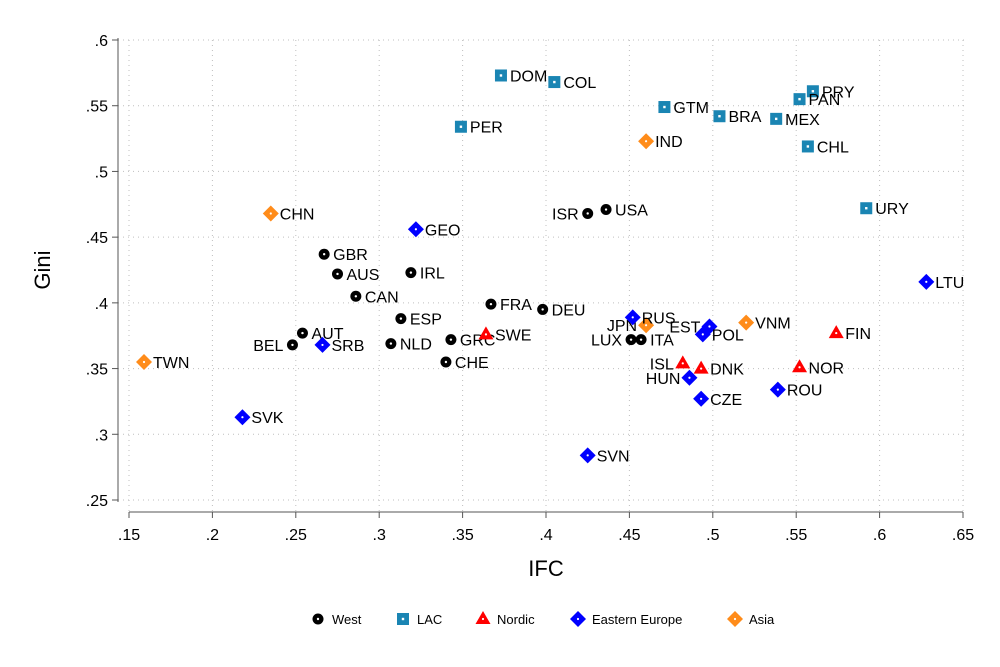 This screenshot has height=667, width=1000. I want to click on point-gtm-dot, so click(664, 107).